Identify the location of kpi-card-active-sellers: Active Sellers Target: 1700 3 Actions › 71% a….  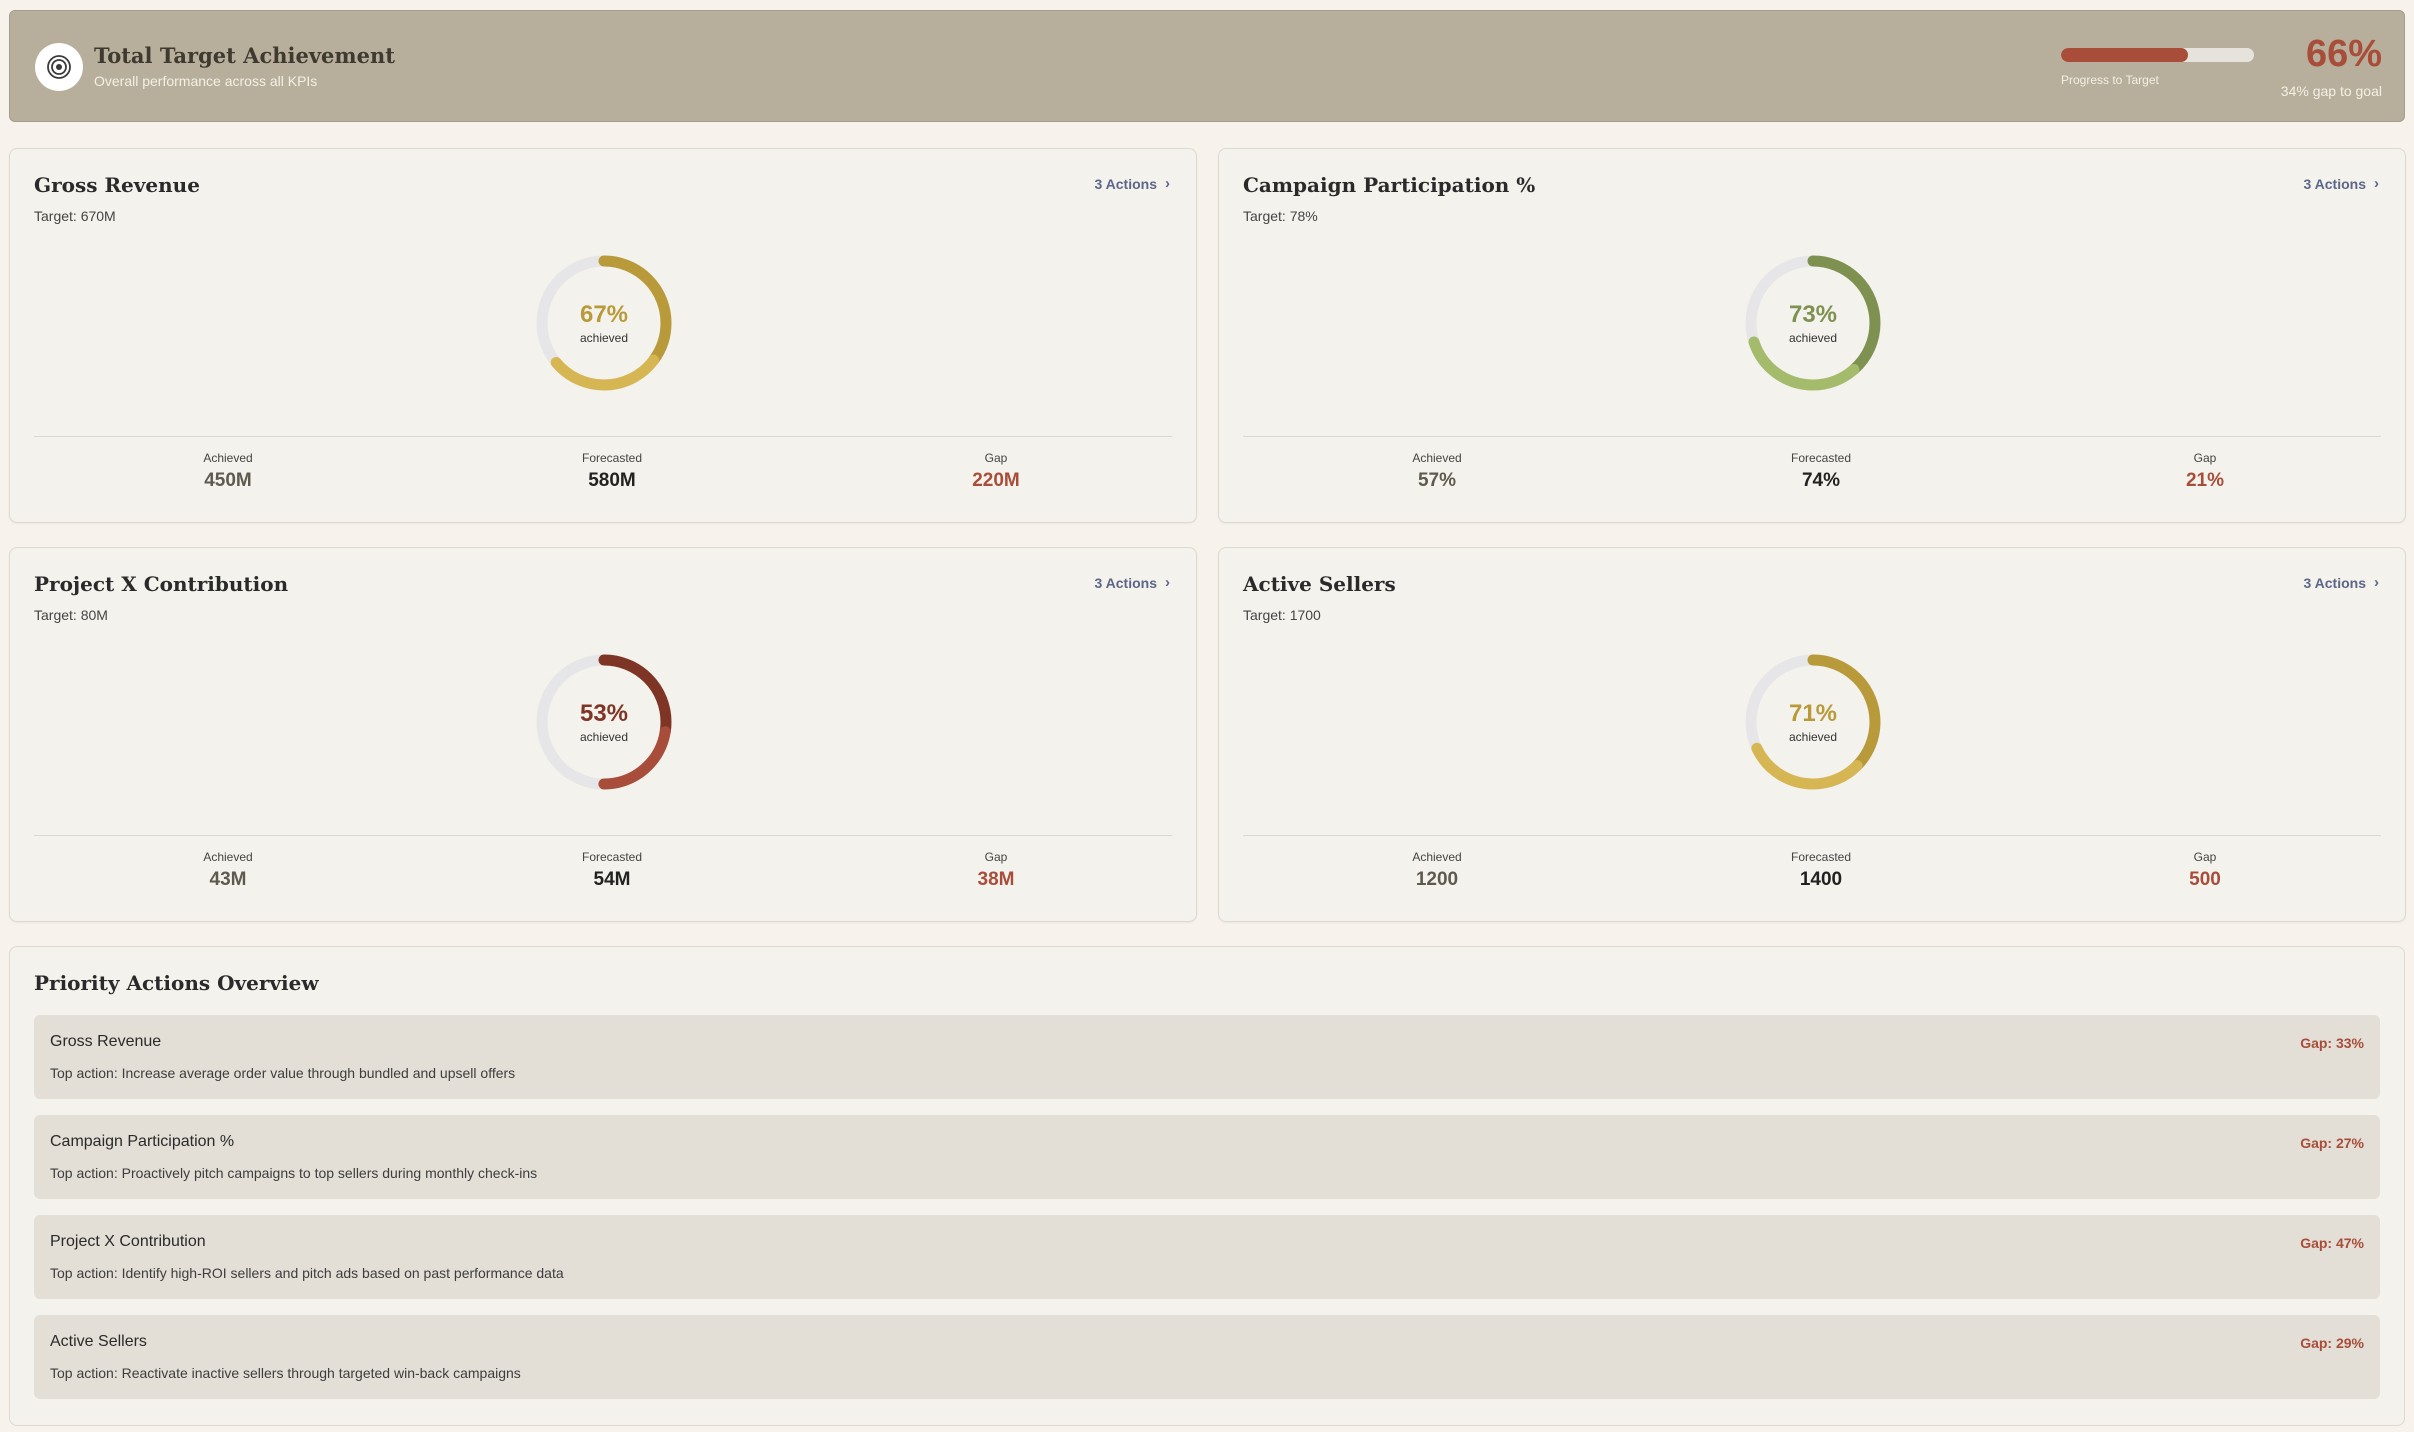
(1812, 734).